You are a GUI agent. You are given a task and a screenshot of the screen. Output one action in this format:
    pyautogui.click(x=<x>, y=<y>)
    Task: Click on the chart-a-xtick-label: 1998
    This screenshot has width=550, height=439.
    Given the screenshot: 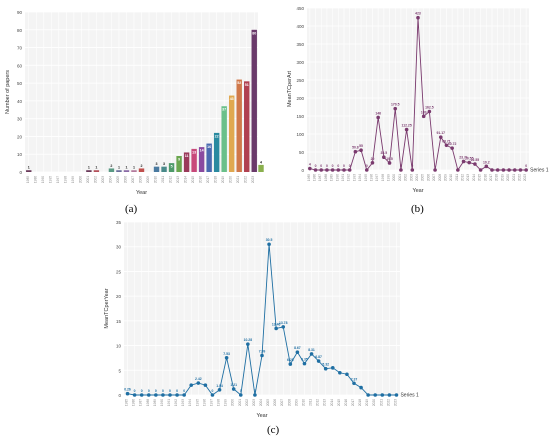 What is the action you would take?
    pyautogui.click(x=65, y=179)
    